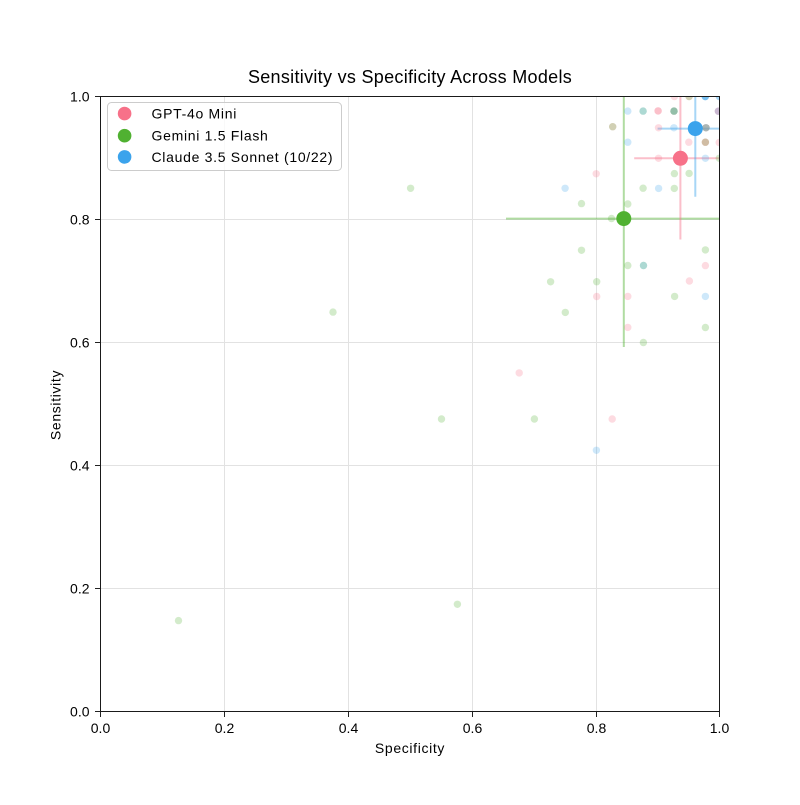 This screenshot has height=805, width=800. I want to click on svg-text: Gemini 1.5 Flash, so click(210, 136).